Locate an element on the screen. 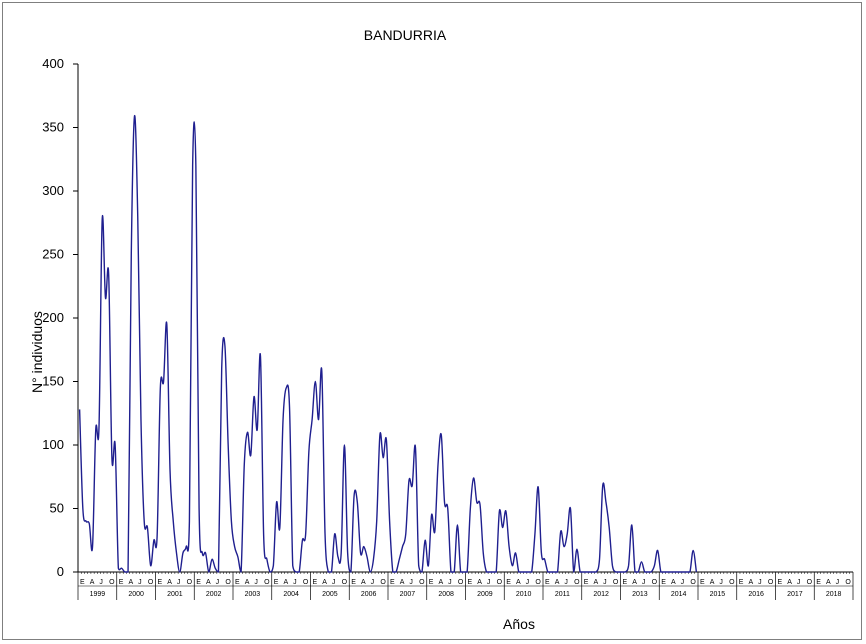 This screenshot has height=644, width=866. year-label: 2007 is located at coordinates (408, 594).